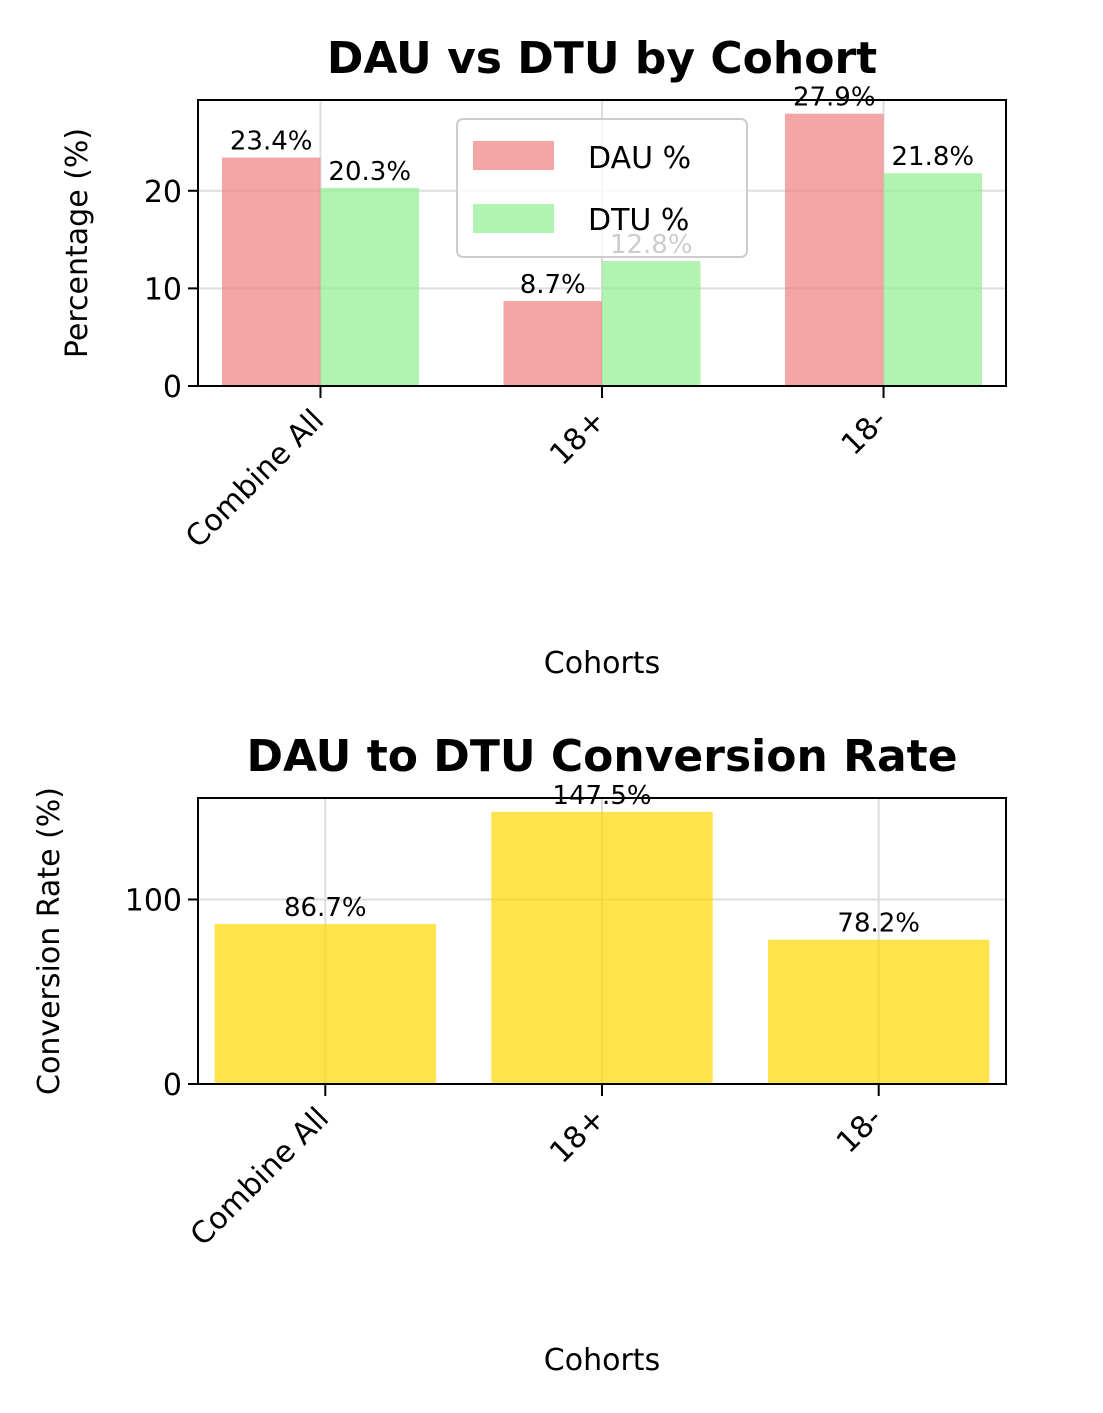  I want to click on legend-swatch-dtu, so click(513, 218).